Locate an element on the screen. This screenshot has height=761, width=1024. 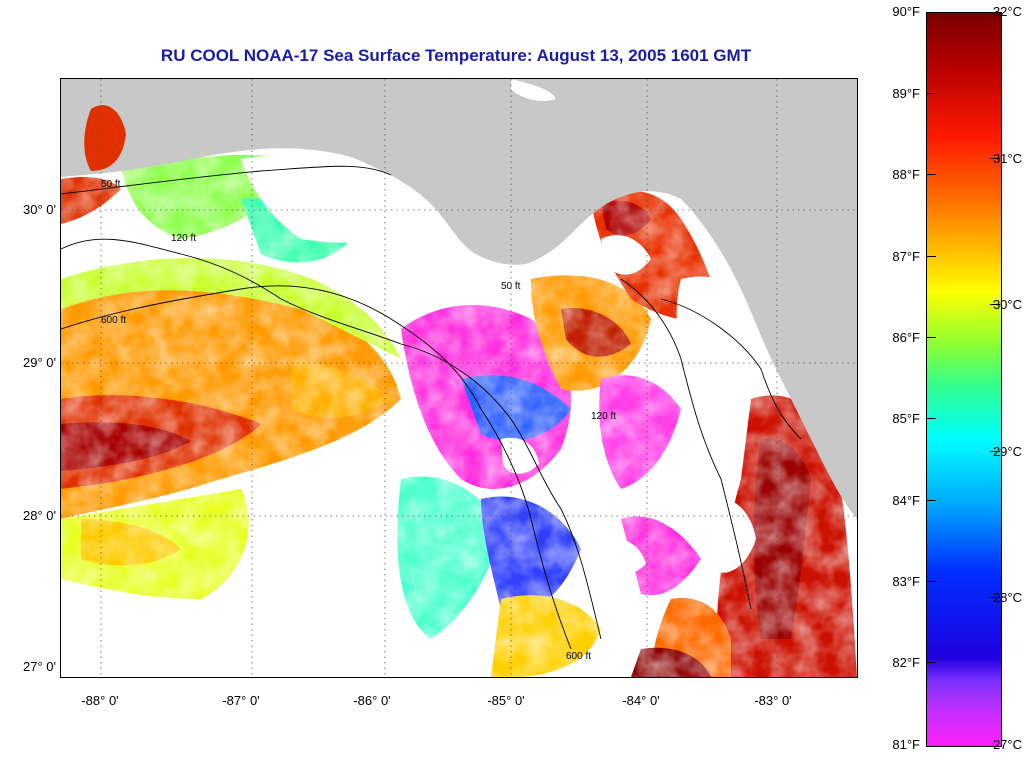
temperature-colorbar is located at coordinates (964, 379).